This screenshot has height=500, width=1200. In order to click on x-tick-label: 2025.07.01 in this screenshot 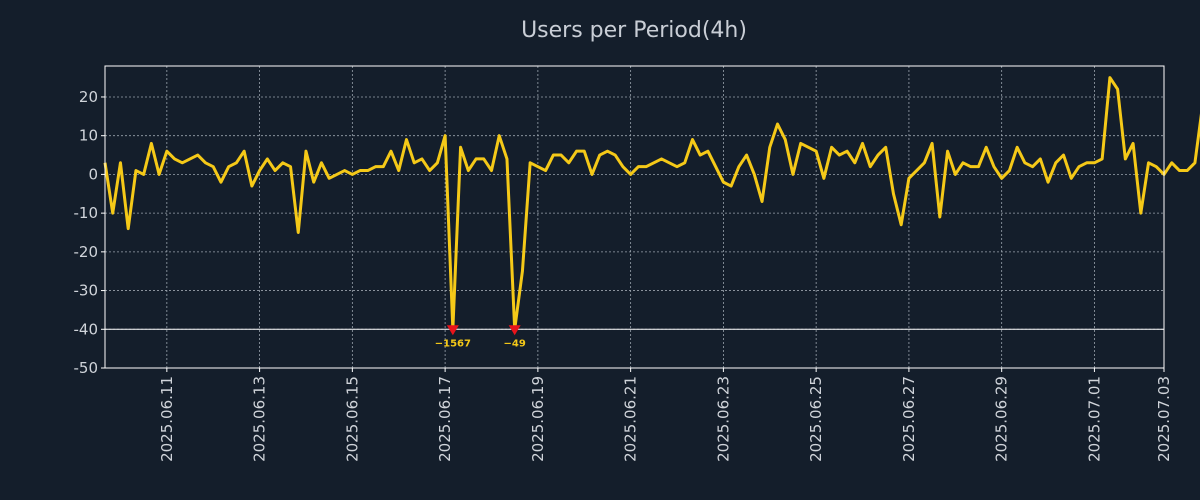, I will do `click(1094, 419)`.